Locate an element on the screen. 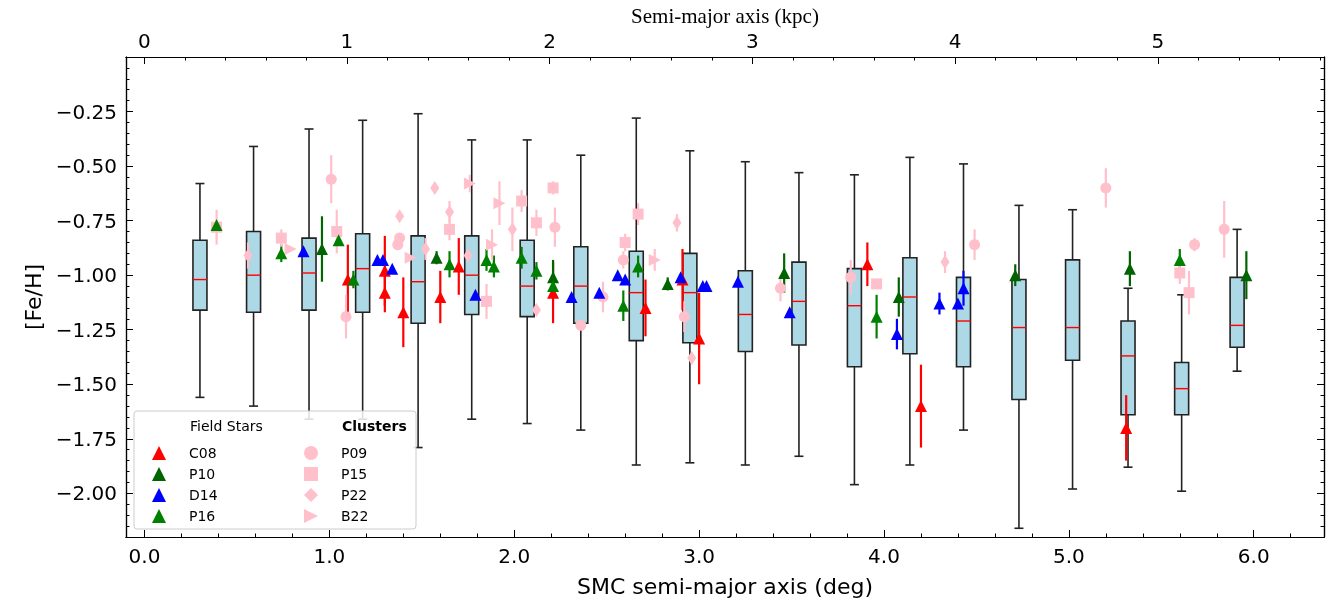 The image size is (1341, 603). y-tick-label: −1.75 is located at coordinates (86, 438).